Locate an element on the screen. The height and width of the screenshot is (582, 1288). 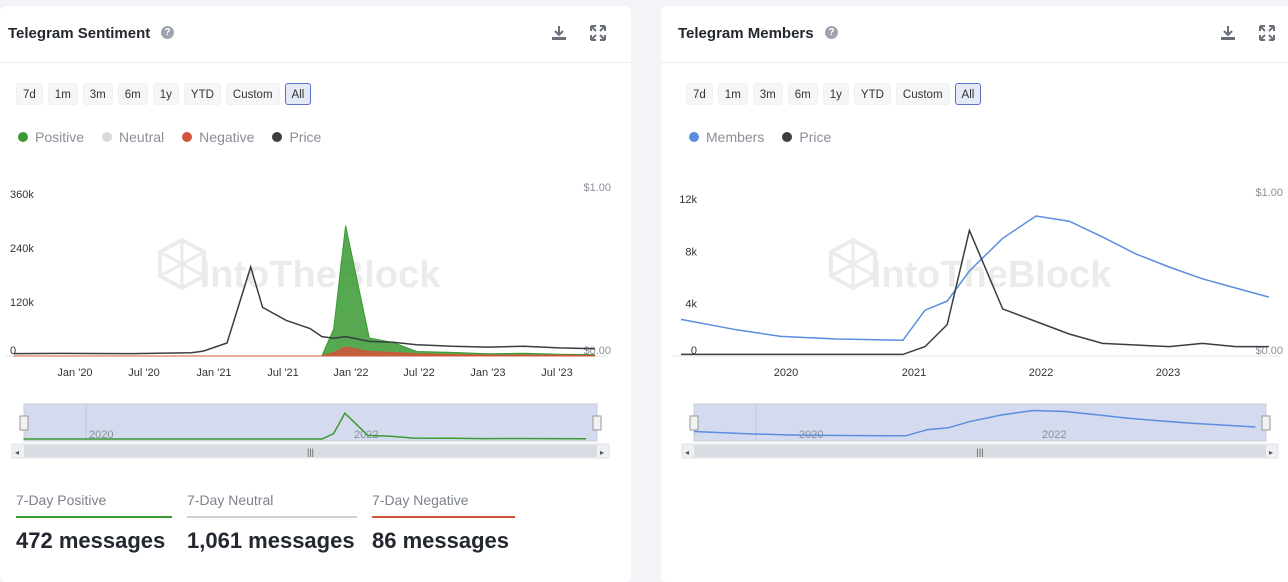
stat-0: 7-Day Positive 472 messages is located at coordinates (94, 523).